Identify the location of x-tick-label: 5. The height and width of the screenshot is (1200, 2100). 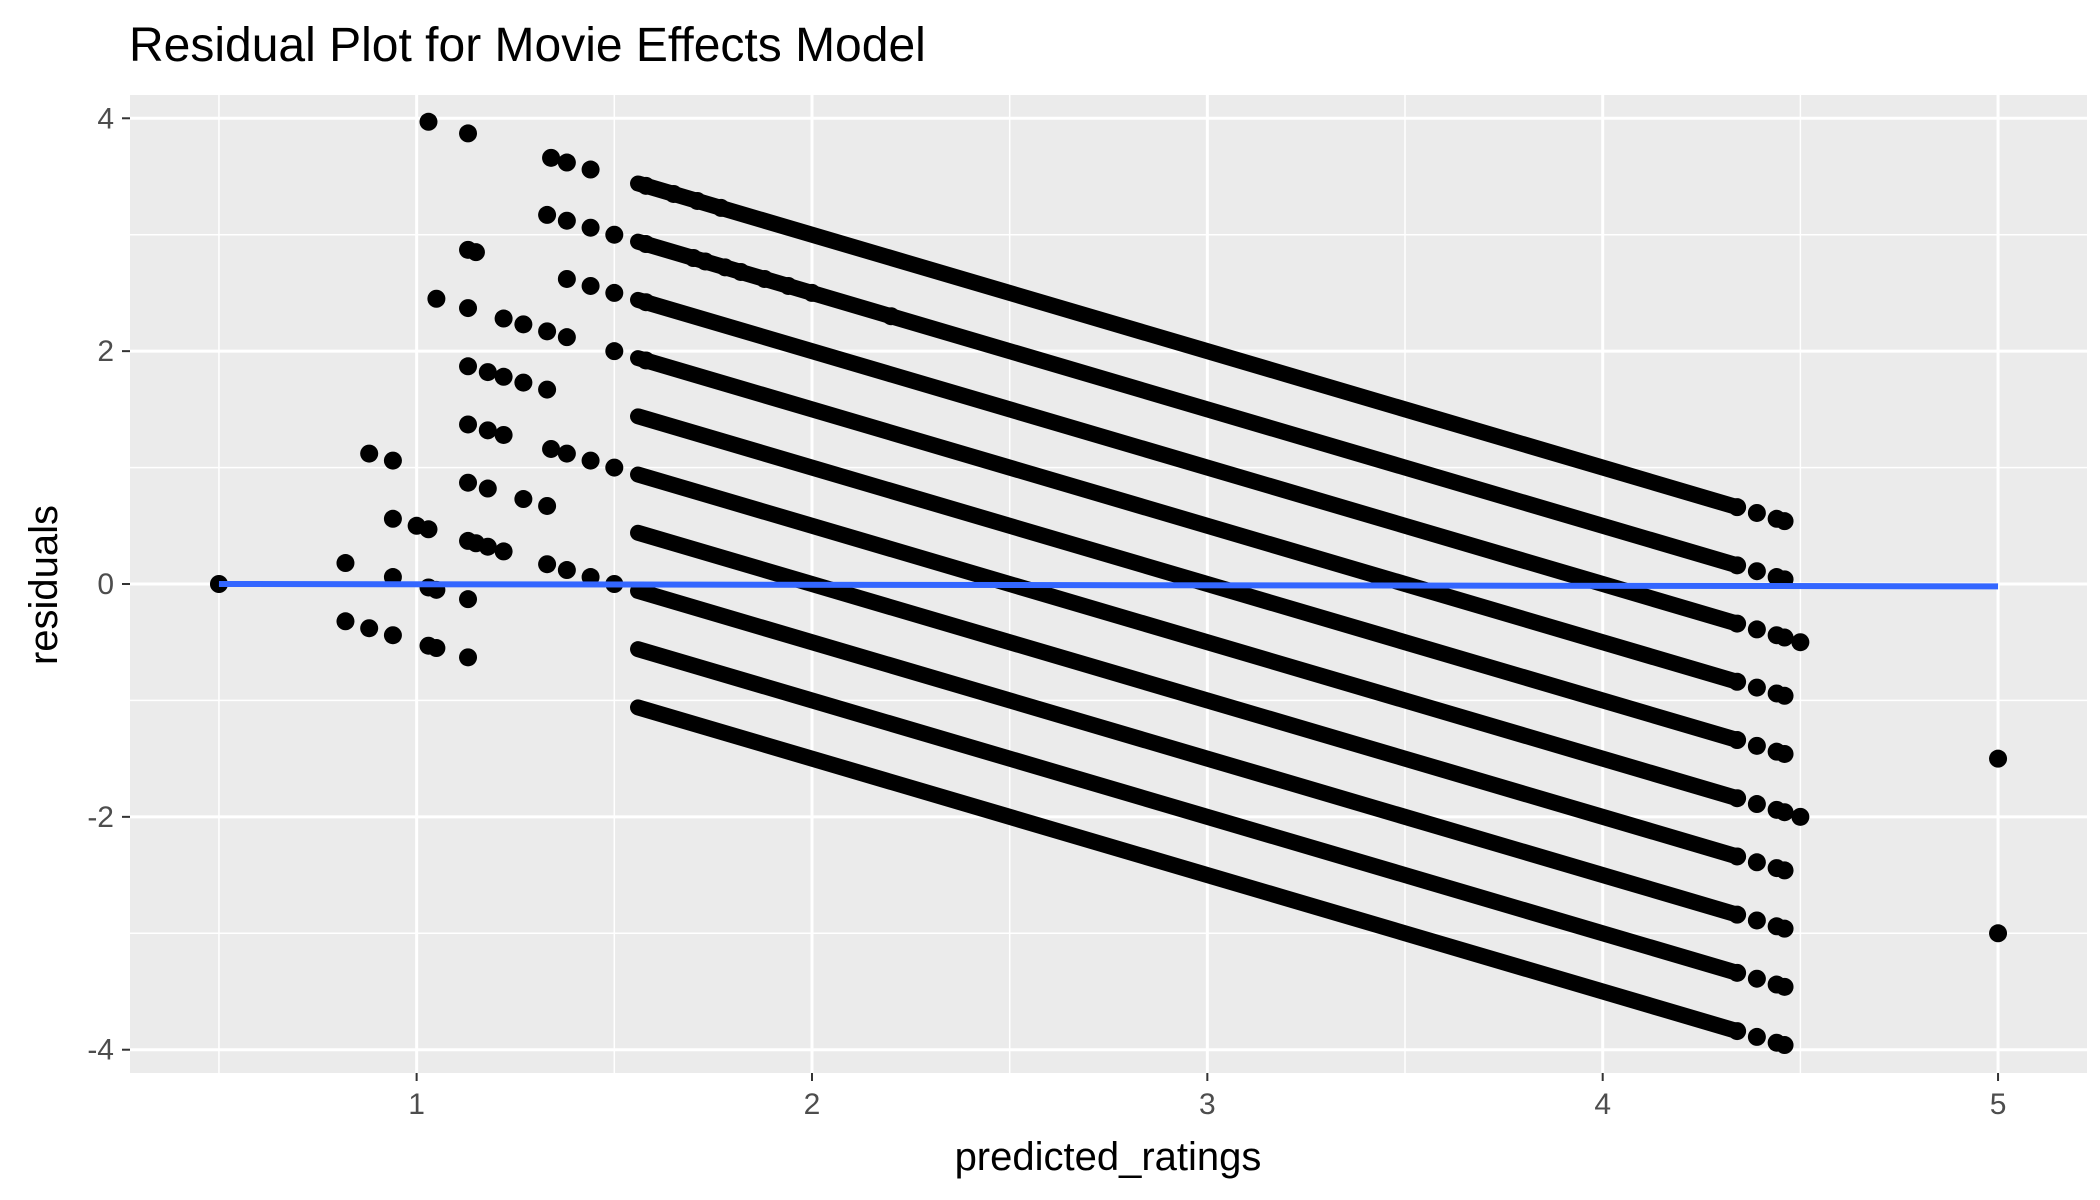
(1998, 1104).